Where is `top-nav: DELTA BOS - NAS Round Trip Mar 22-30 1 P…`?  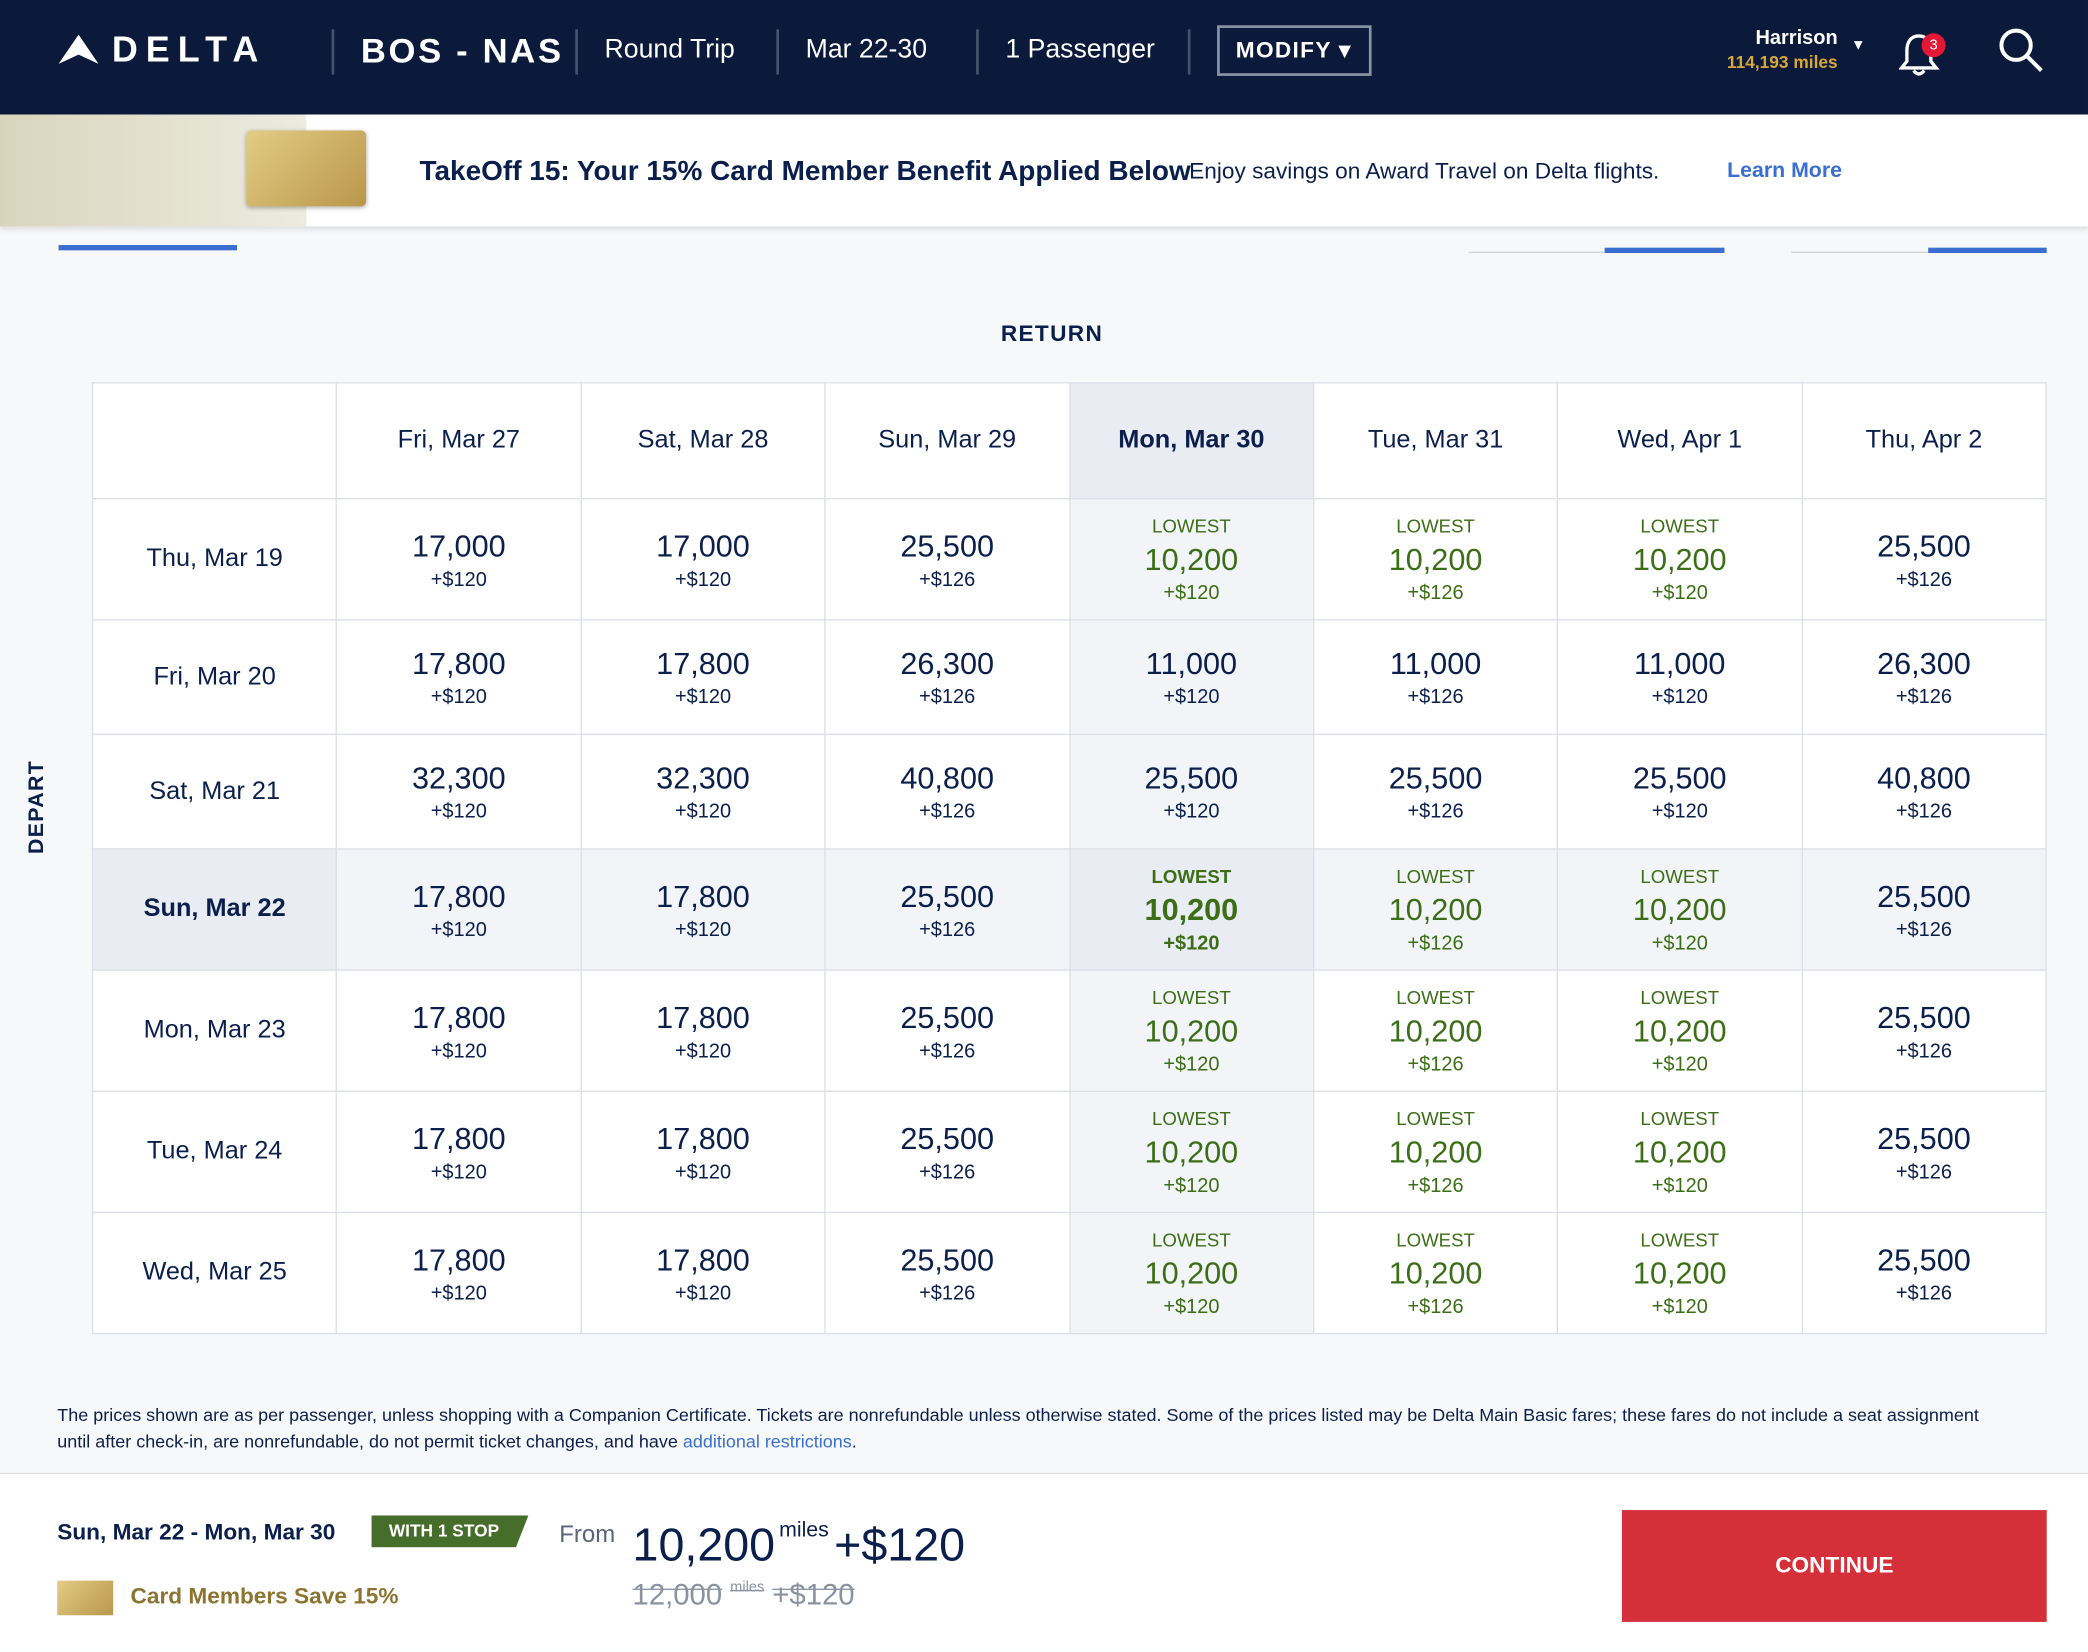 top-nav: DELTA BOS - NAS Round Trip Mar 22-30 1 P… is located at coordinates (1044, 57).